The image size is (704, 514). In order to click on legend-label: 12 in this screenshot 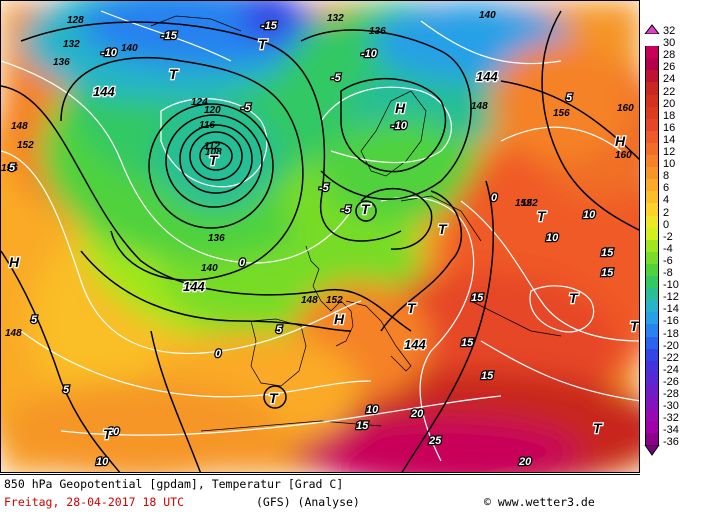, I will do `click(669, 152)`.